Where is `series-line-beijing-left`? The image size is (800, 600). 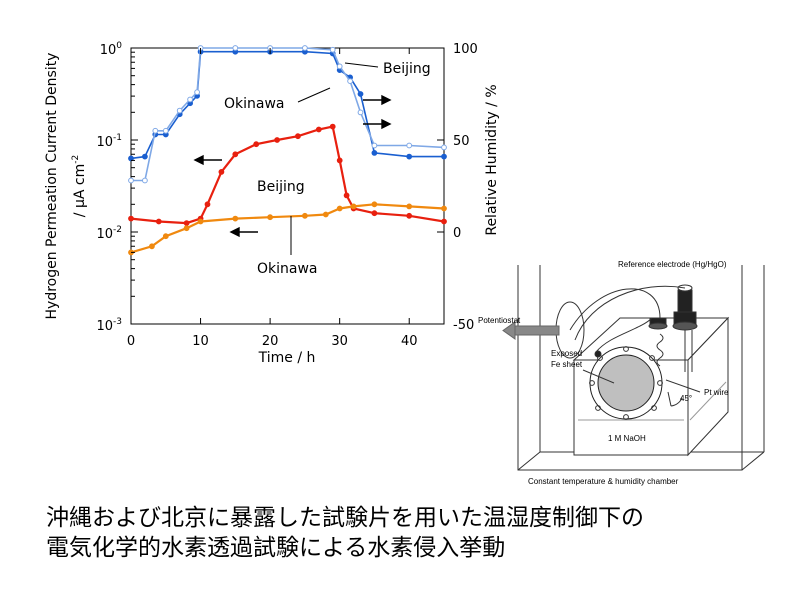
series-line-beijing-left is located at coordinates (287, 175).